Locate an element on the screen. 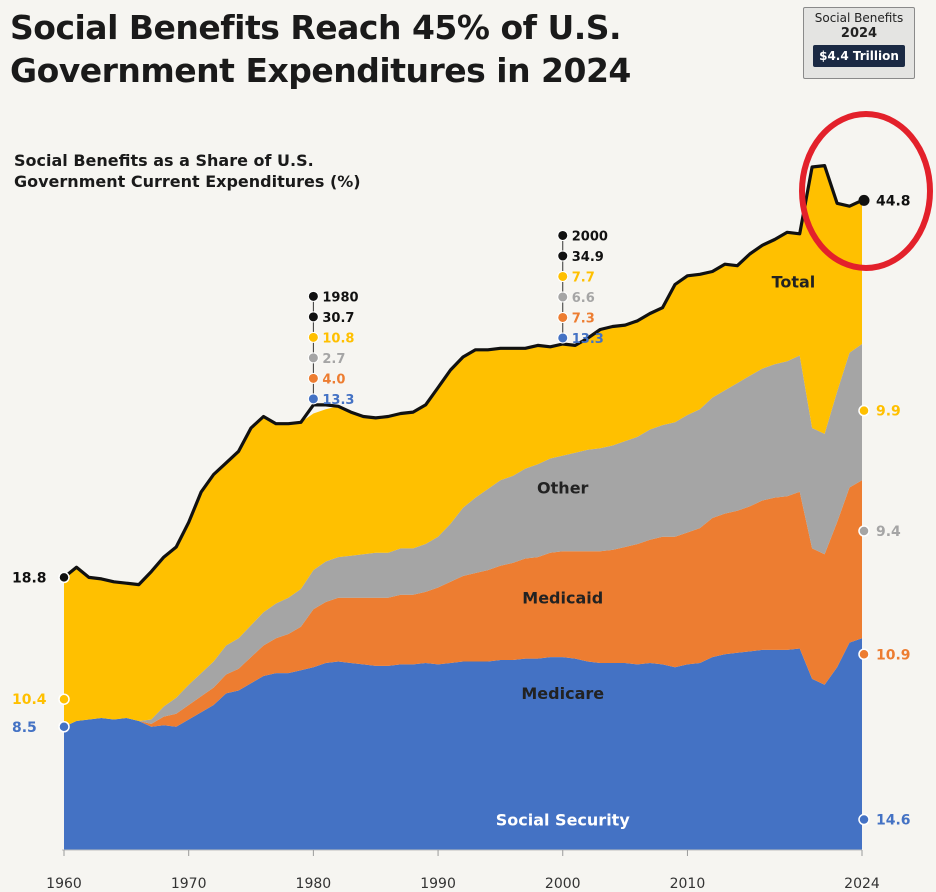 Image resolution: width=936 pixels, height=892 pixels. x-tick-label-2024: 2024 is located at coordinates (862, 884).